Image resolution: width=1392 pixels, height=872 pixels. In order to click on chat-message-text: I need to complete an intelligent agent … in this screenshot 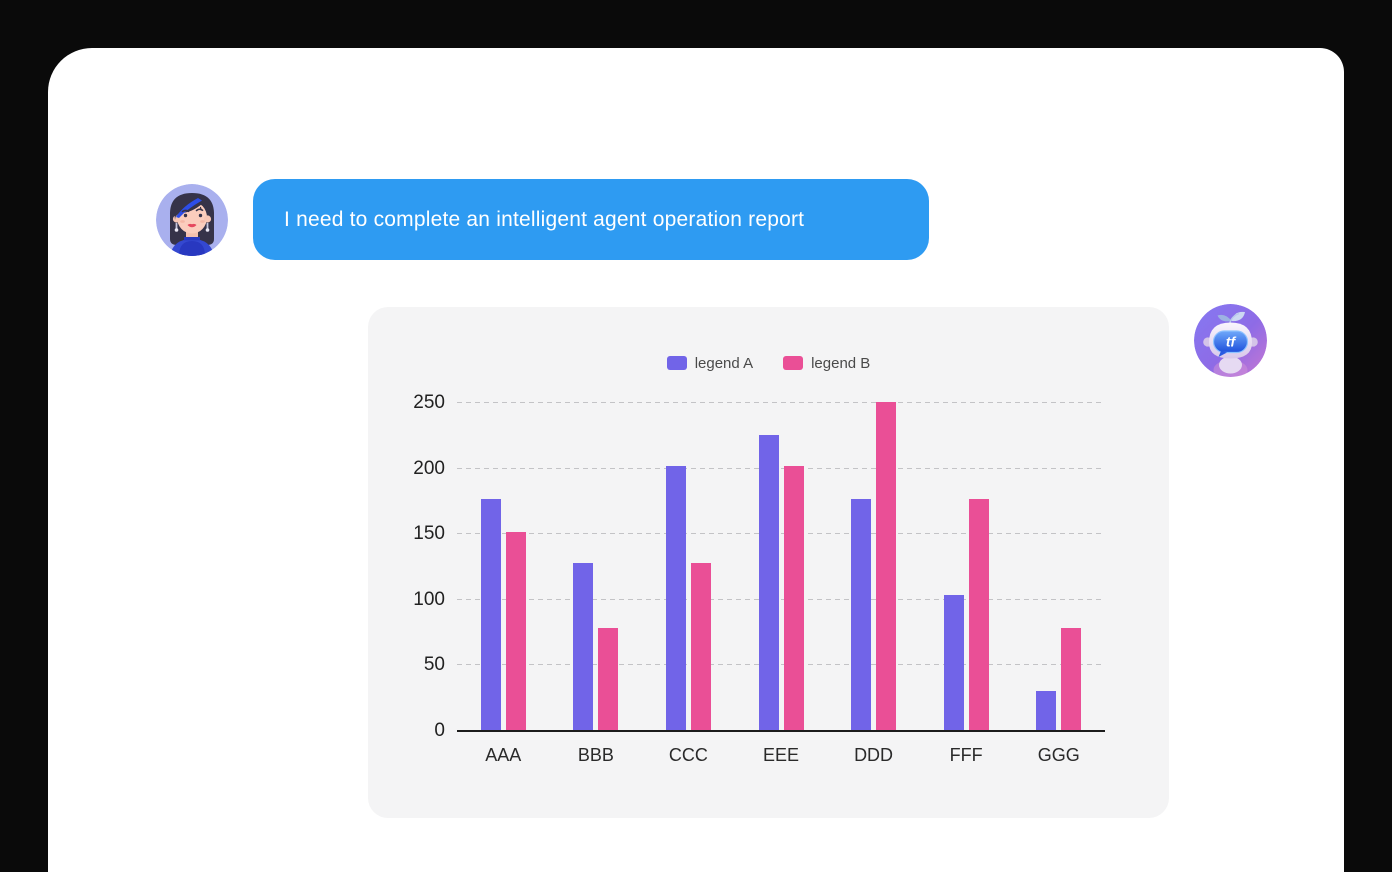, I will do `click(544, 219)`.